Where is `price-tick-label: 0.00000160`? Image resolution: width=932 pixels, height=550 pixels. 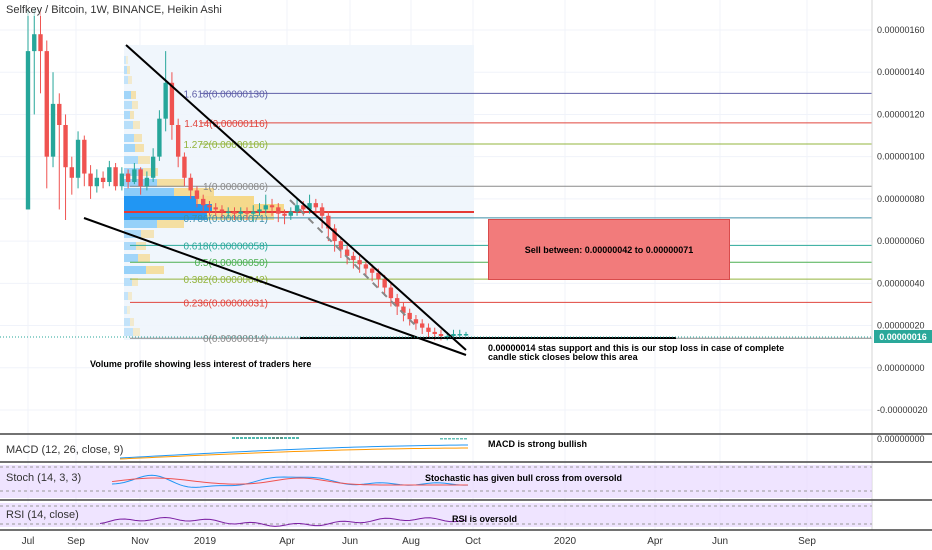
price-tick-label: 0.00000160 is located at coordinates (901, 30).